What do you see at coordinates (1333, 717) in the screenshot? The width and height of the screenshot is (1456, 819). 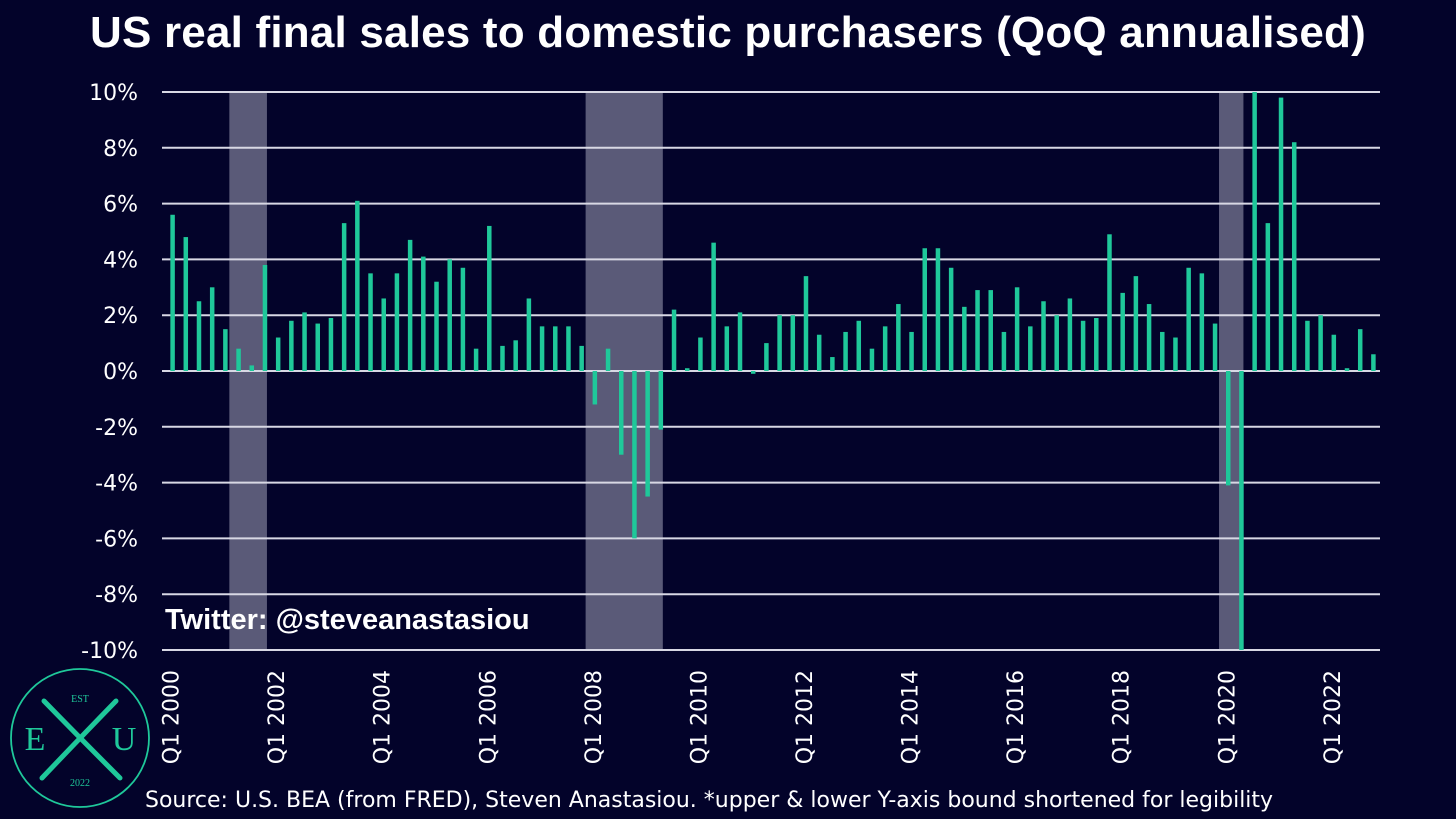 I see `x-tick-label: Q1 2022` at bounding box center [1333, 717].